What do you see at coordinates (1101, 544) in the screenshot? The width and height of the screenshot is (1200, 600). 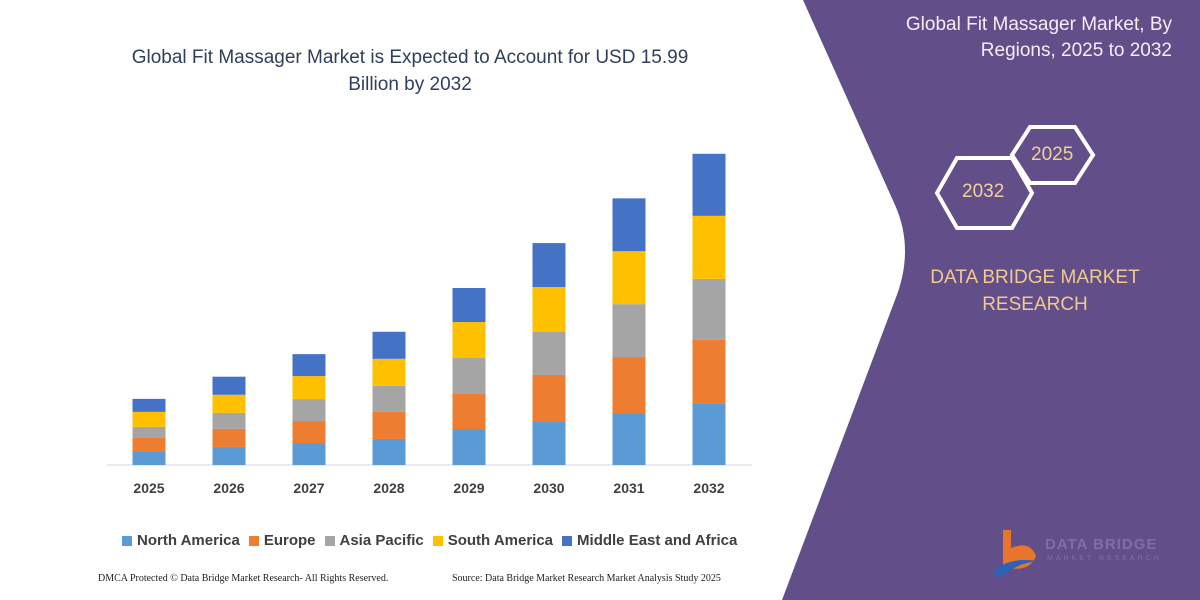 I see `logo-text: DATA BRIDGE` at bounding box center [1101, 544].